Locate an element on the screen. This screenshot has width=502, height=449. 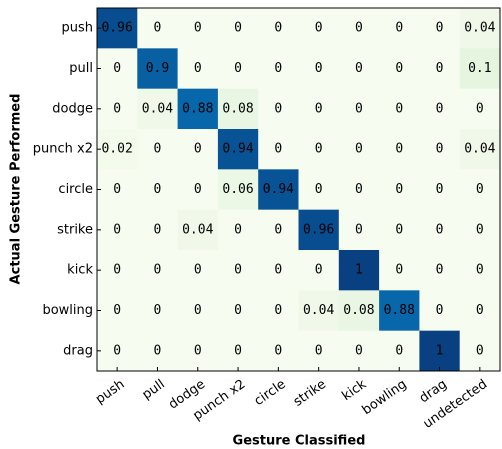
x-tick-label: circle is located at coordinates (270, 393).